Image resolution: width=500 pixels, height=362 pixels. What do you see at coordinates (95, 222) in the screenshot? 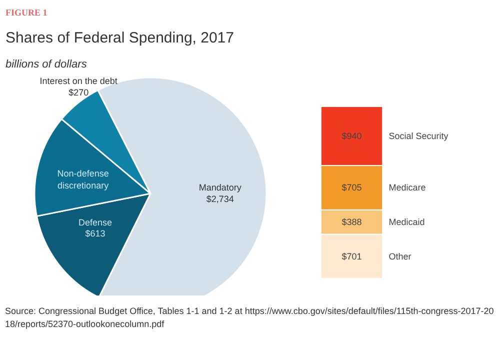
I see `slice-label: Defense` at bounding box center [95, 222].